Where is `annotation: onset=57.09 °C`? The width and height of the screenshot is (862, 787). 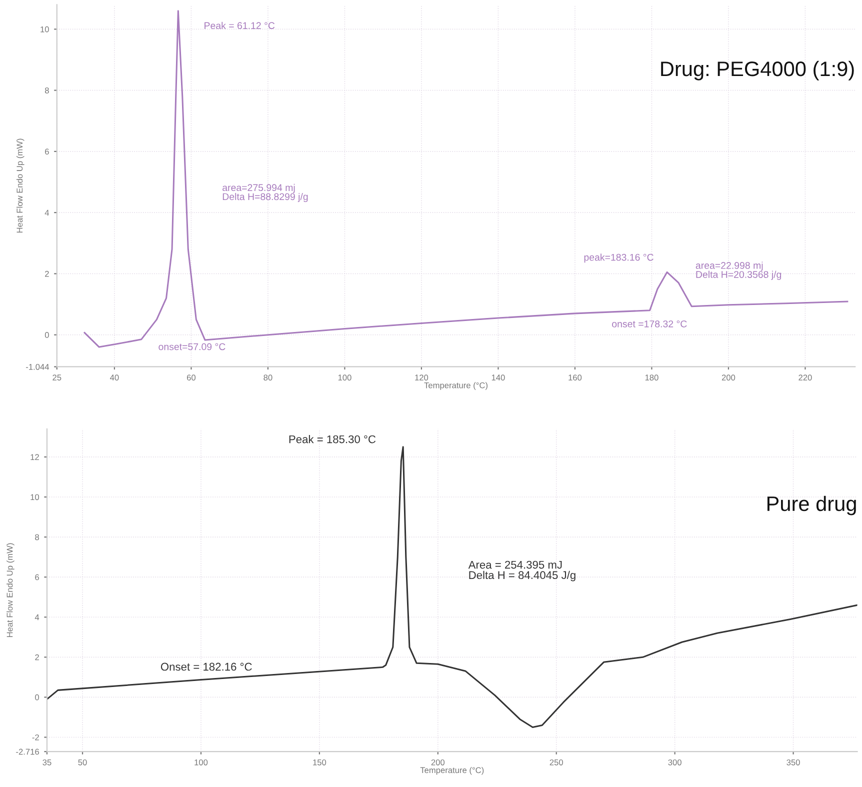
annotation: onset=57.09 °C is located at coordinates (192, 346).